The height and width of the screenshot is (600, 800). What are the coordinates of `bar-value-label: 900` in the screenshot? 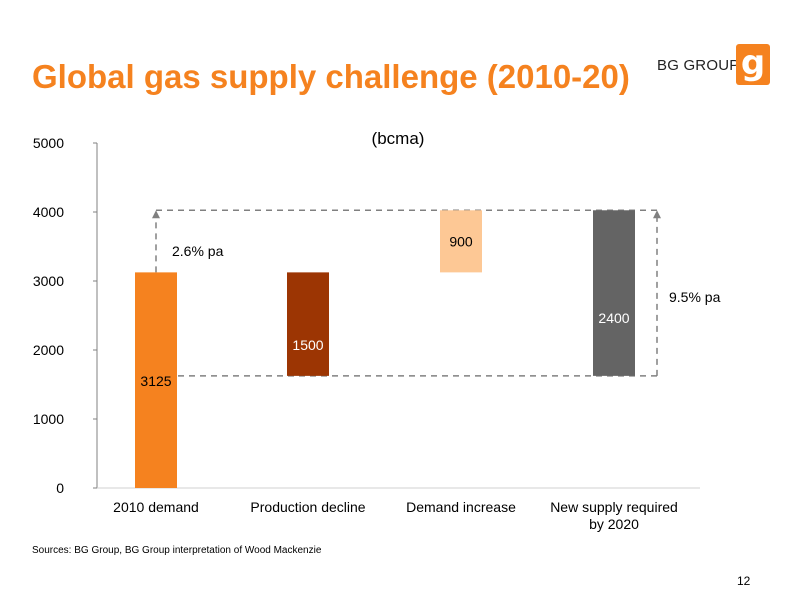 It's located at (461, 241).